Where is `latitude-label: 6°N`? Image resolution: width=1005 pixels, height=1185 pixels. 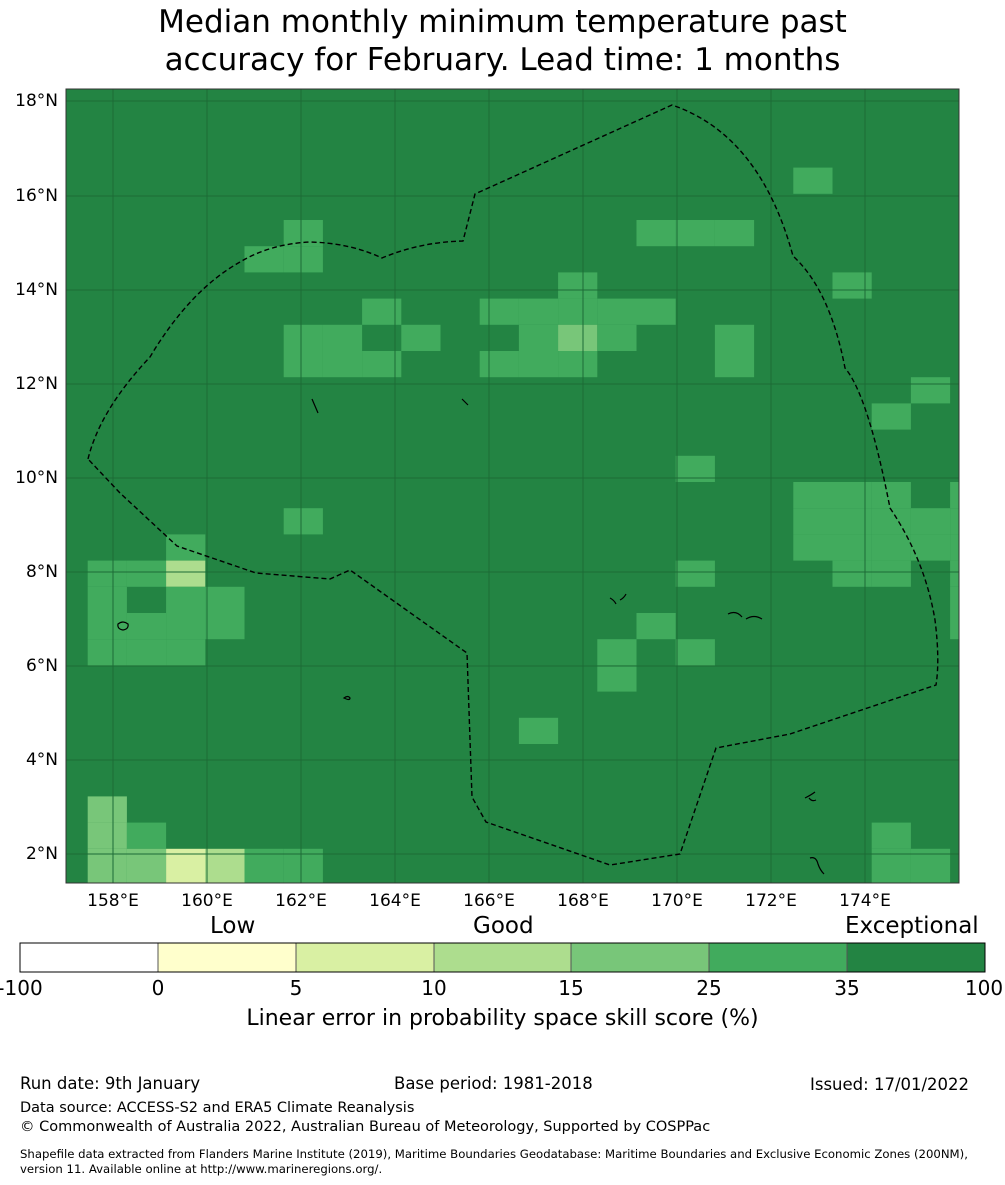
latitude-label: 6°N is located at coordinates (42, 666).